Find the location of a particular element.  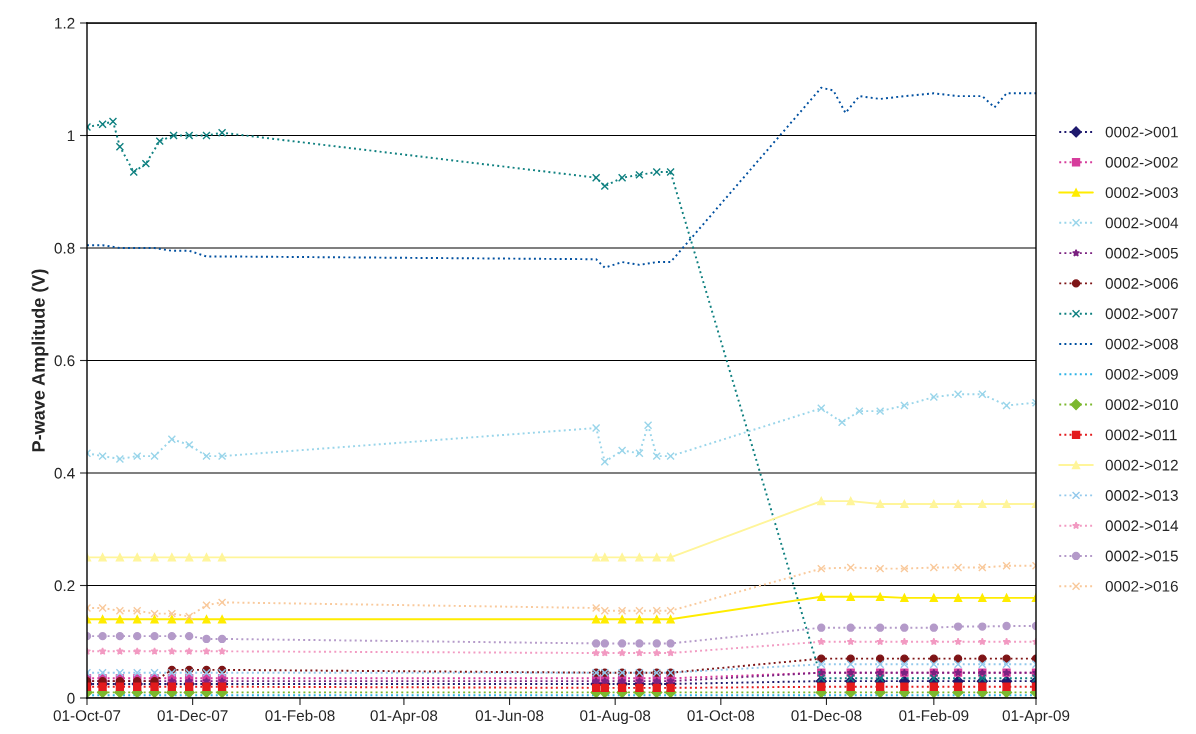

y-tick-label: 1 is located at coordinates (71, 136).